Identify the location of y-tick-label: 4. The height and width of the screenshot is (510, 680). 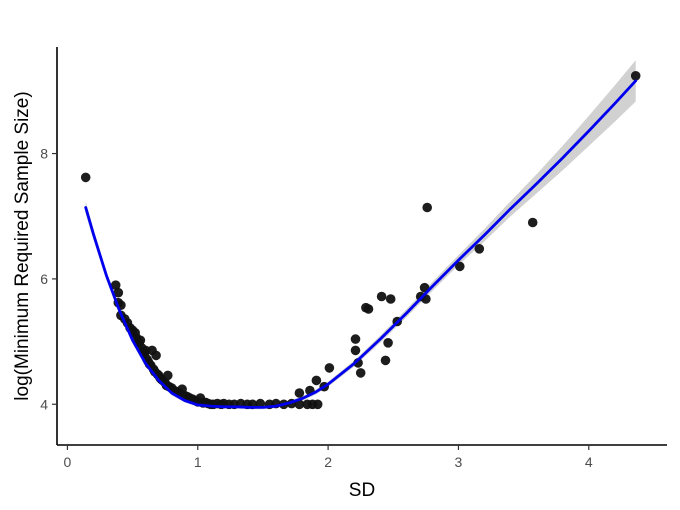
(44, 404).